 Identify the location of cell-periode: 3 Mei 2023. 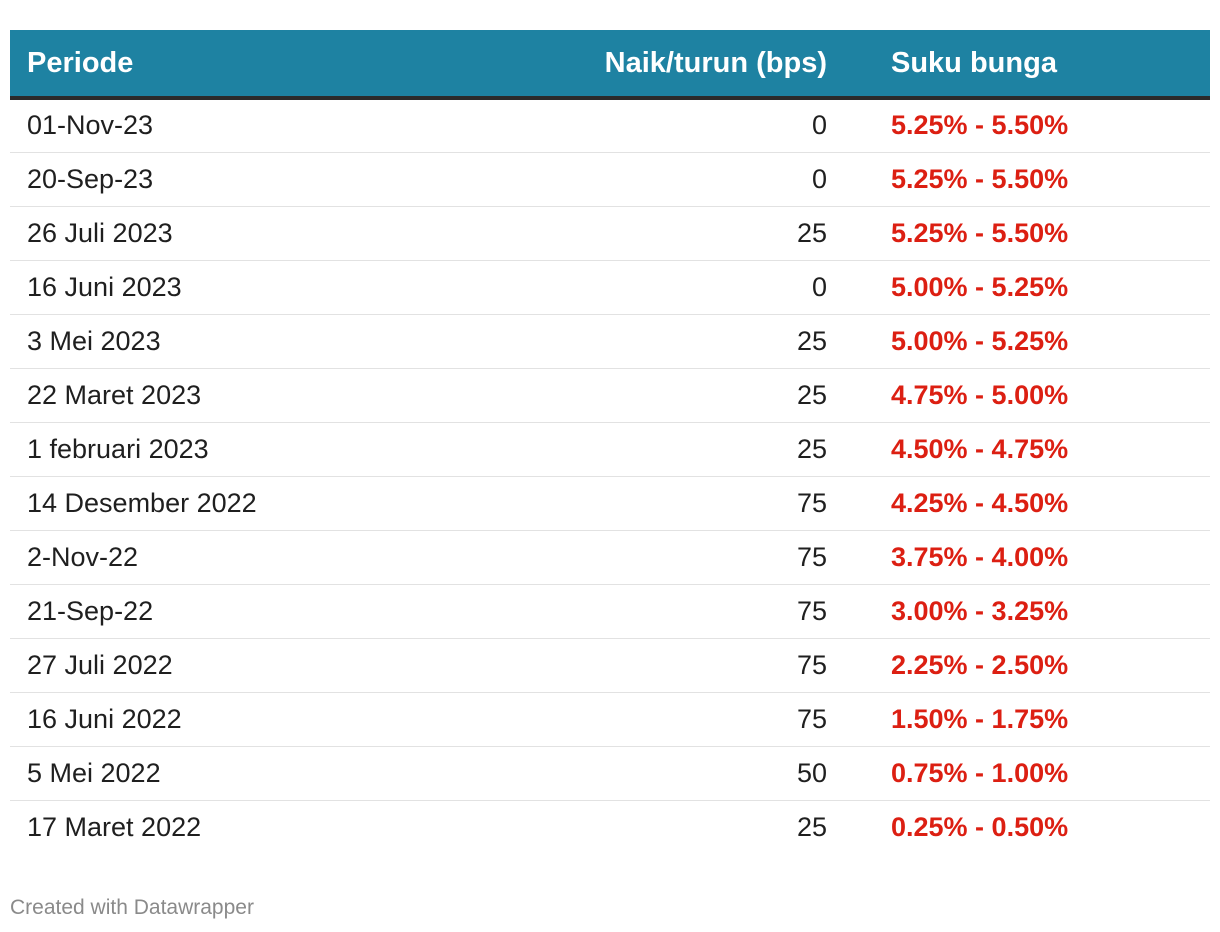
(94, 340).